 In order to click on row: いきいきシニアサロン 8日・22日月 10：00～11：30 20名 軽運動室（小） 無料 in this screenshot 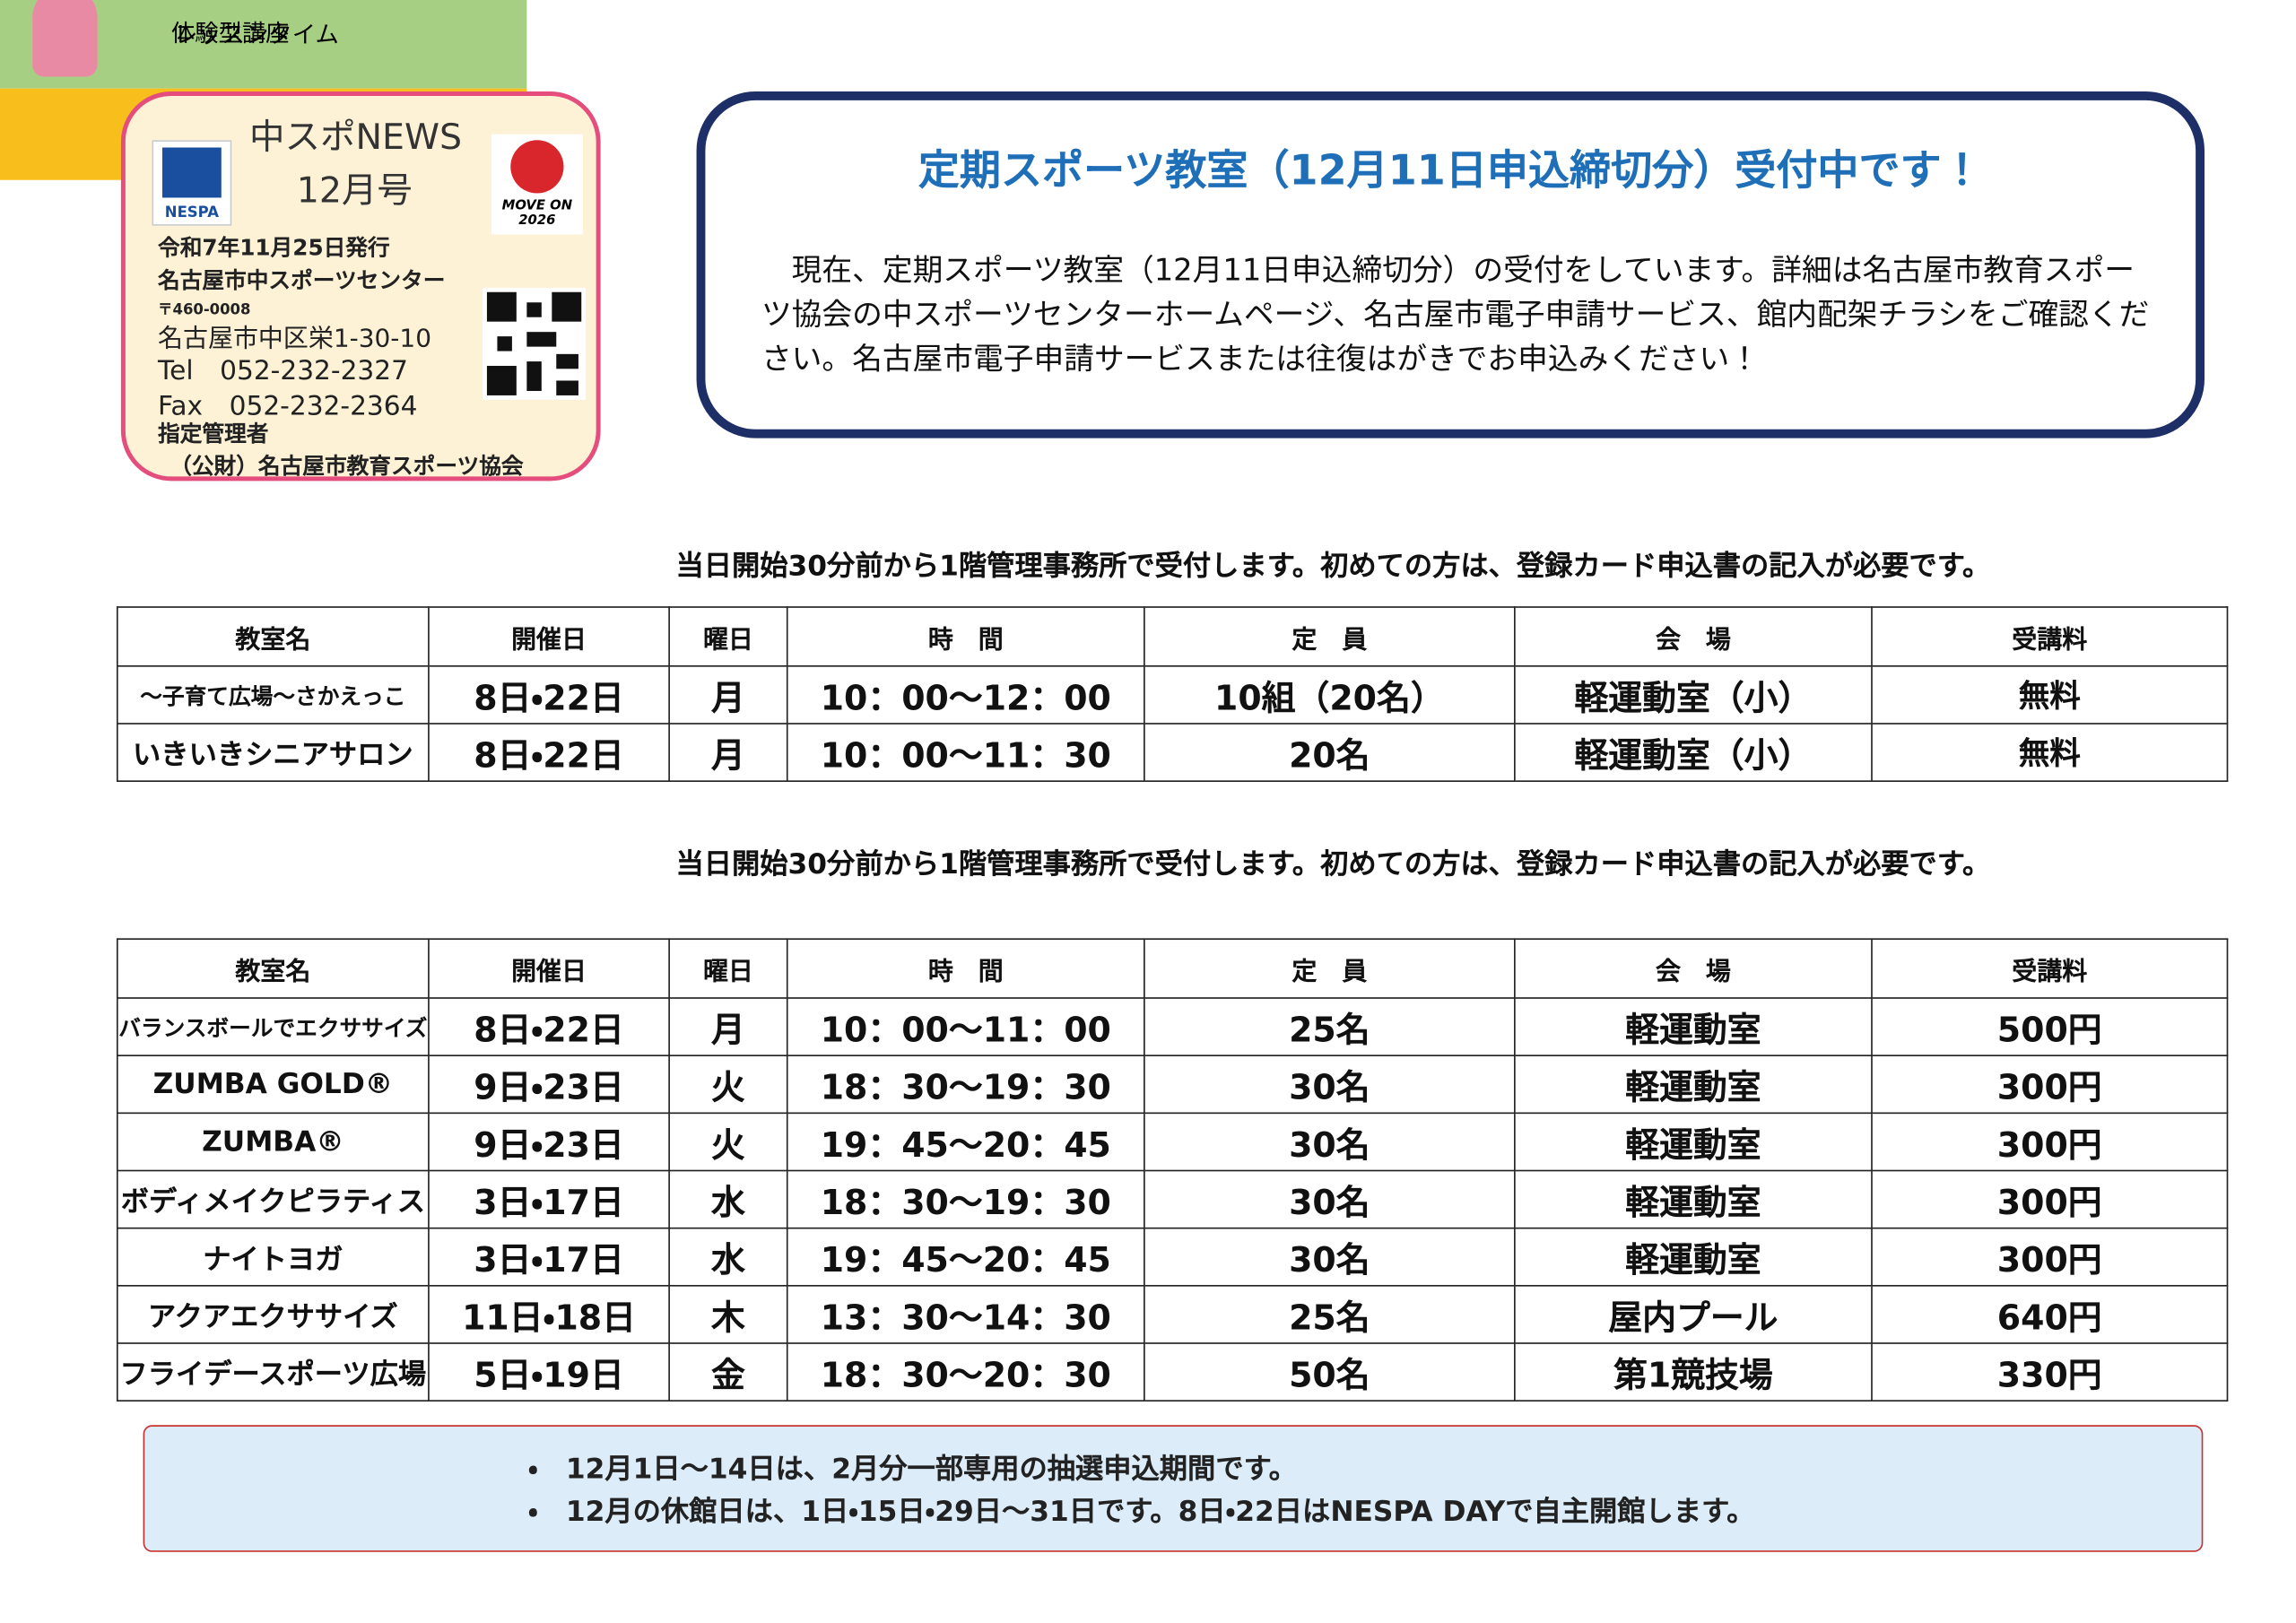, I will do `click(1172, 752)`.